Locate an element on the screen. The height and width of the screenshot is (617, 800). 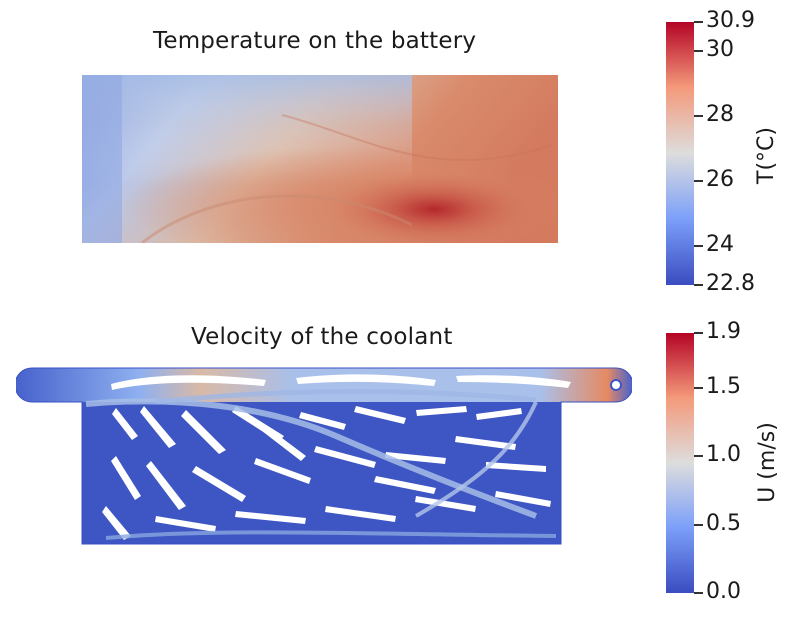
colorbar-tick-label: 0.5 is located at coordinates (723, 523).